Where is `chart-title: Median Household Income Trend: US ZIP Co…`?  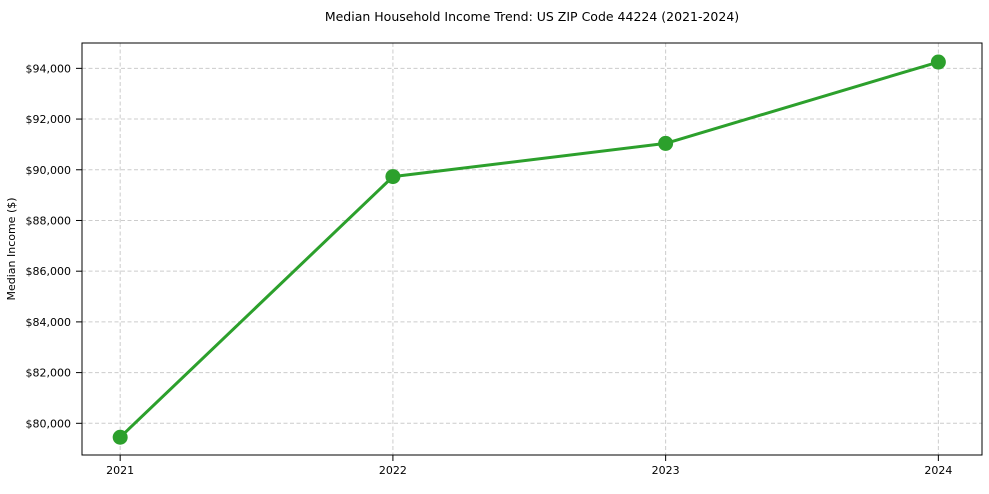
chart-title: Median Household Income Trend: US ZIP Co… is located at coordinates (532, 16).